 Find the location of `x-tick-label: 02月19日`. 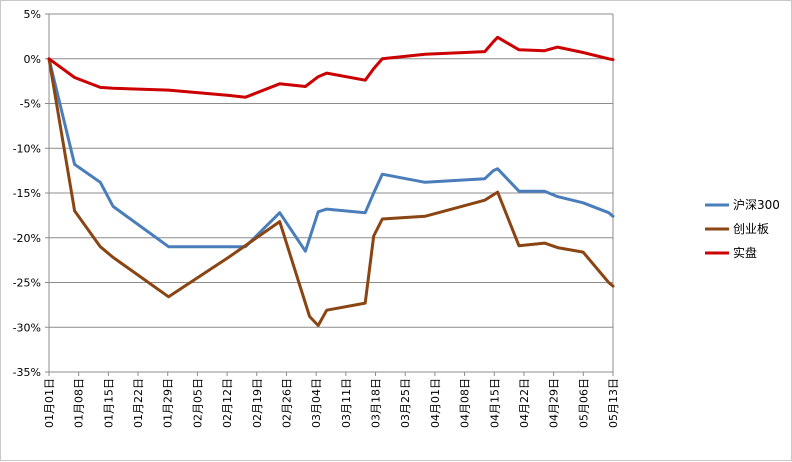

x-tick-label: 02月19日 is located at coordinates (257, 403).